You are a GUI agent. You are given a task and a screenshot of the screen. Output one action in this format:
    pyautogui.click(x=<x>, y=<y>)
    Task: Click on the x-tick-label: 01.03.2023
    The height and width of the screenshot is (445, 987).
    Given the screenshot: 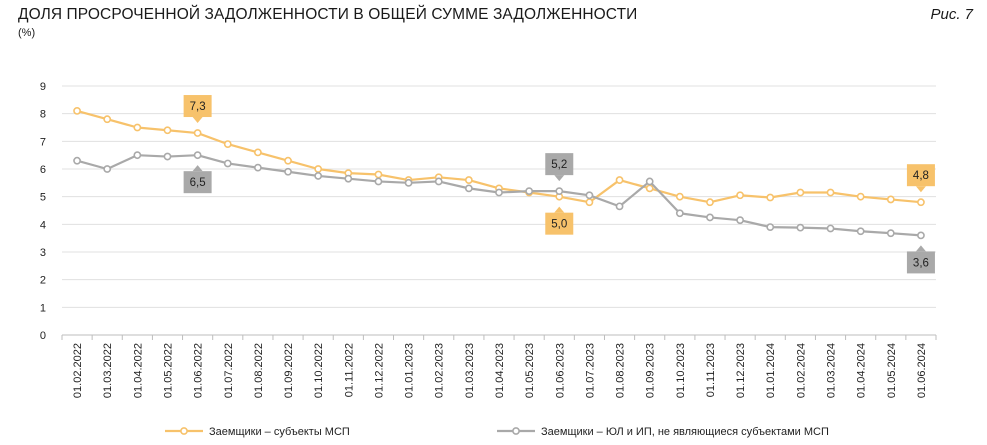 What is the action you would take?
    pyautogui.click(x=470, y=370)
    